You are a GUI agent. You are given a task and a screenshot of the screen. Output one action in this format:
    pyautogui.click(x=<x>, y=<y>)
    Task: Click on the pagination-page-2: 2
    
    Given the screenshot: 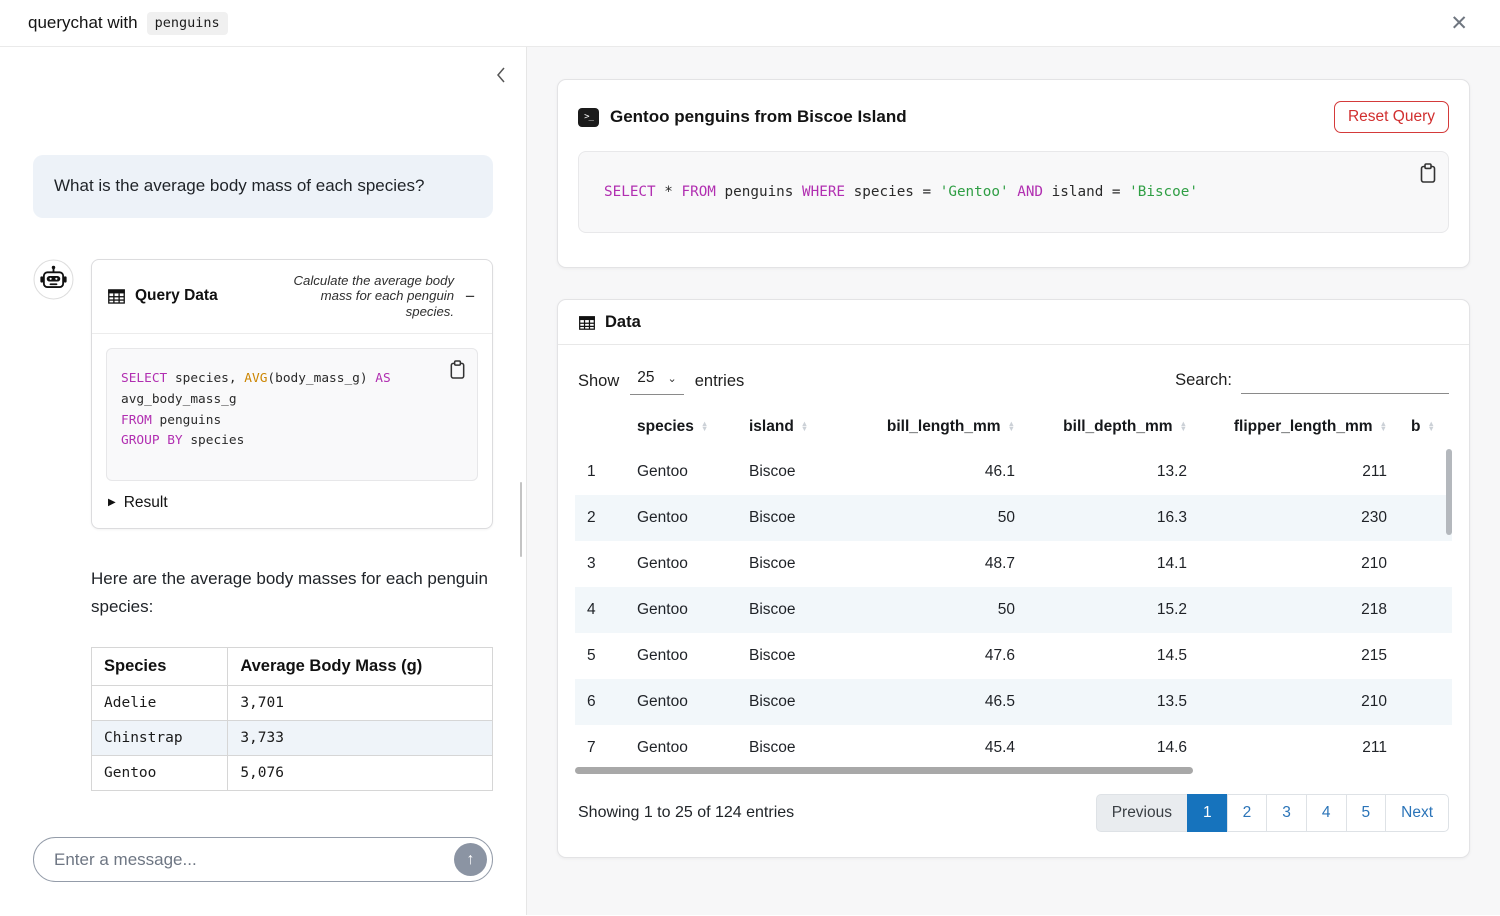 What is the action you would take?
    pyautogui.click(x=1247, y=813)
    